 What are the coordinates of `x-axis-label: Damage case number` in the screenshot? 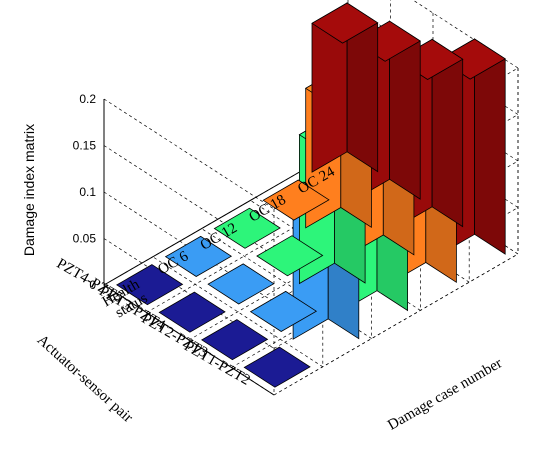 It's located at (445, 394).